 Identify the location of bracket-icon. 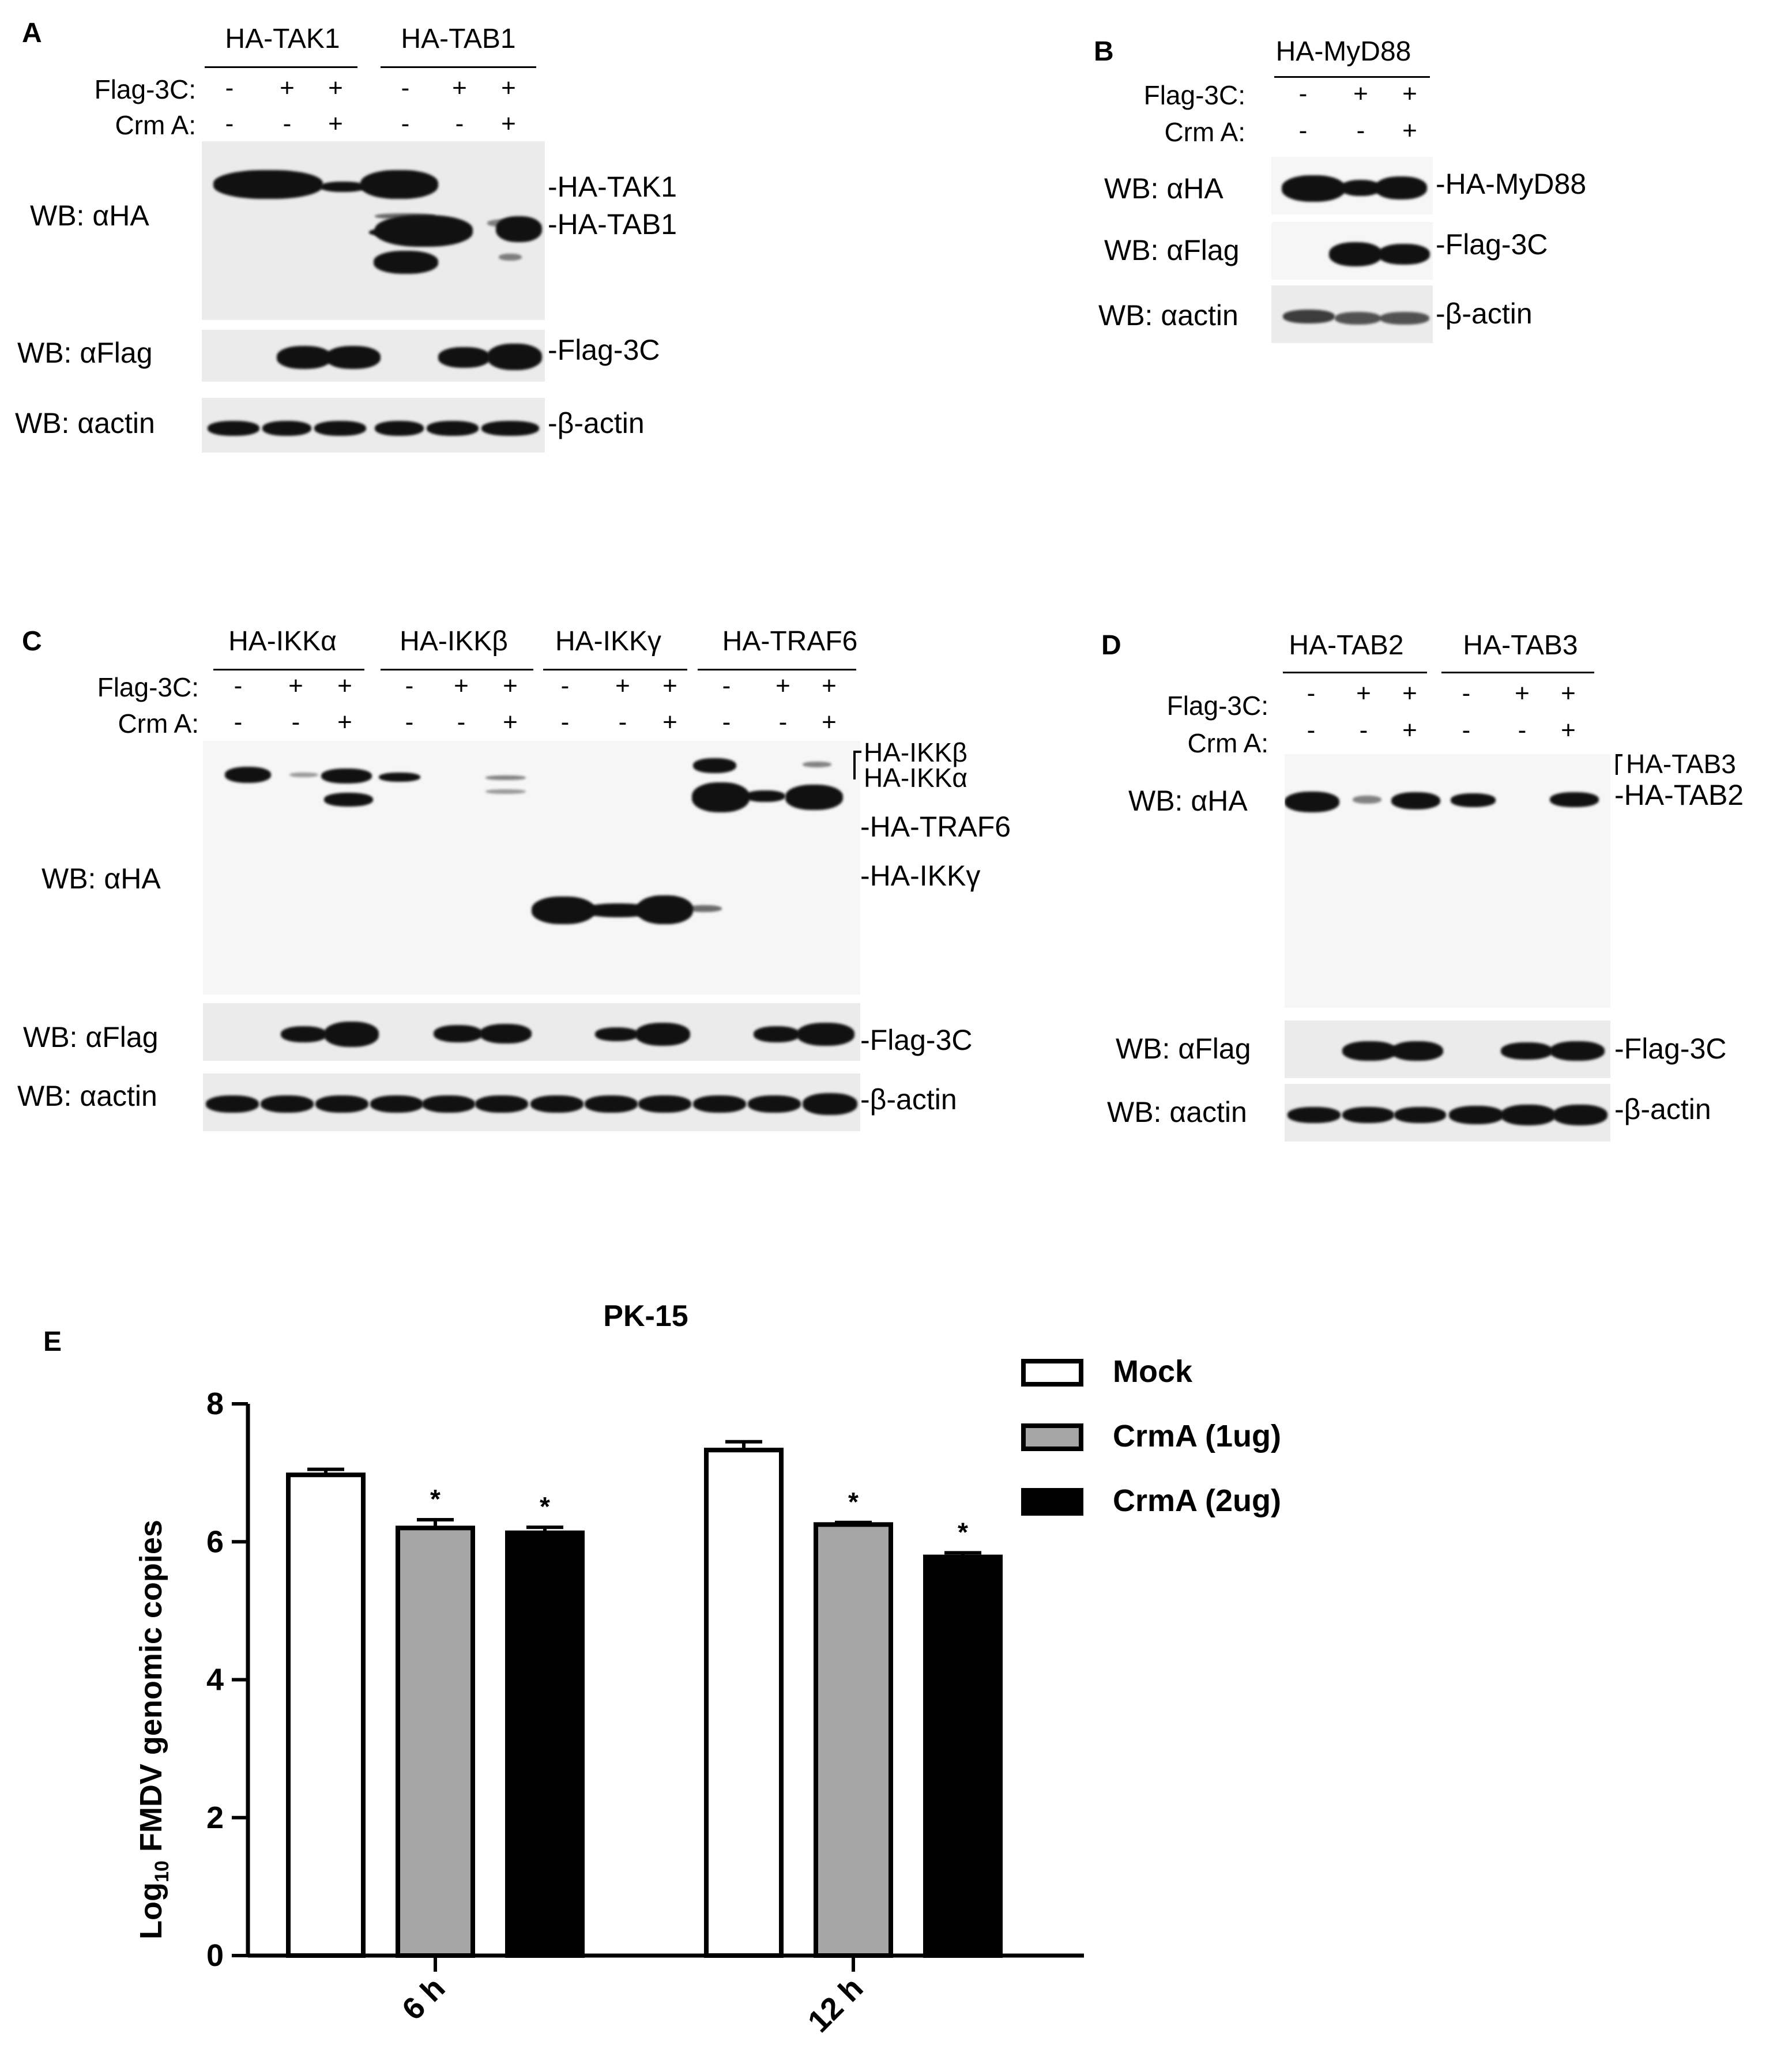
(857, 765).